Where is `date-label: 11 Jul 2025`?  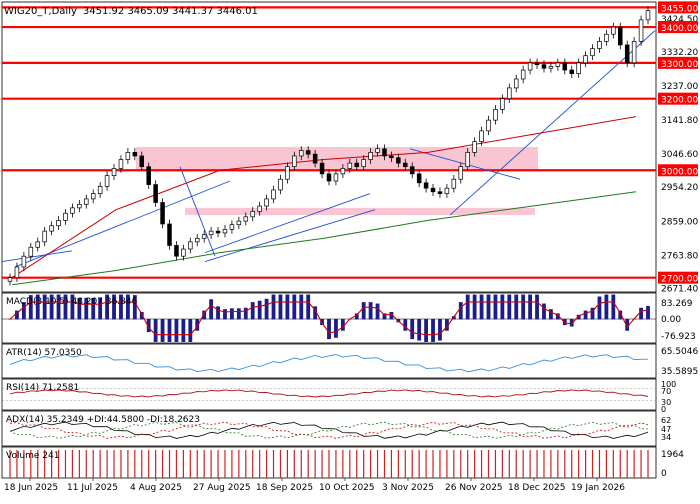 date-label: 11 Jul 2025 is located at coordinates (92, 488).